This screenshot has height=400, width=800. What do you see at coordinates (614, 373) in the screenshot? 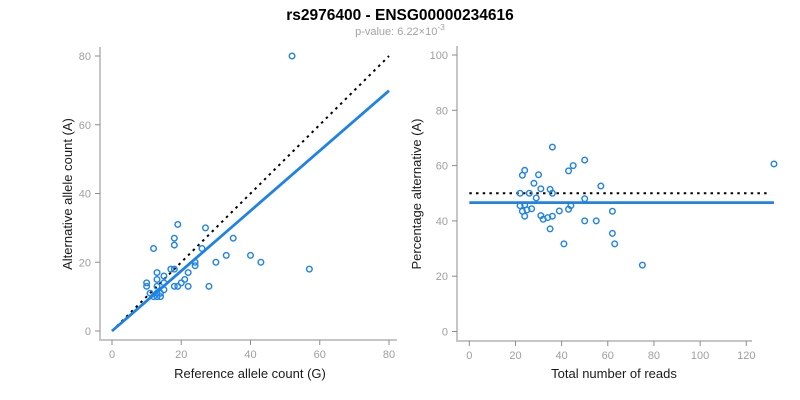
I see `right-plot-xaxis-title: Total number of reads` at bounding box center [614, 373].